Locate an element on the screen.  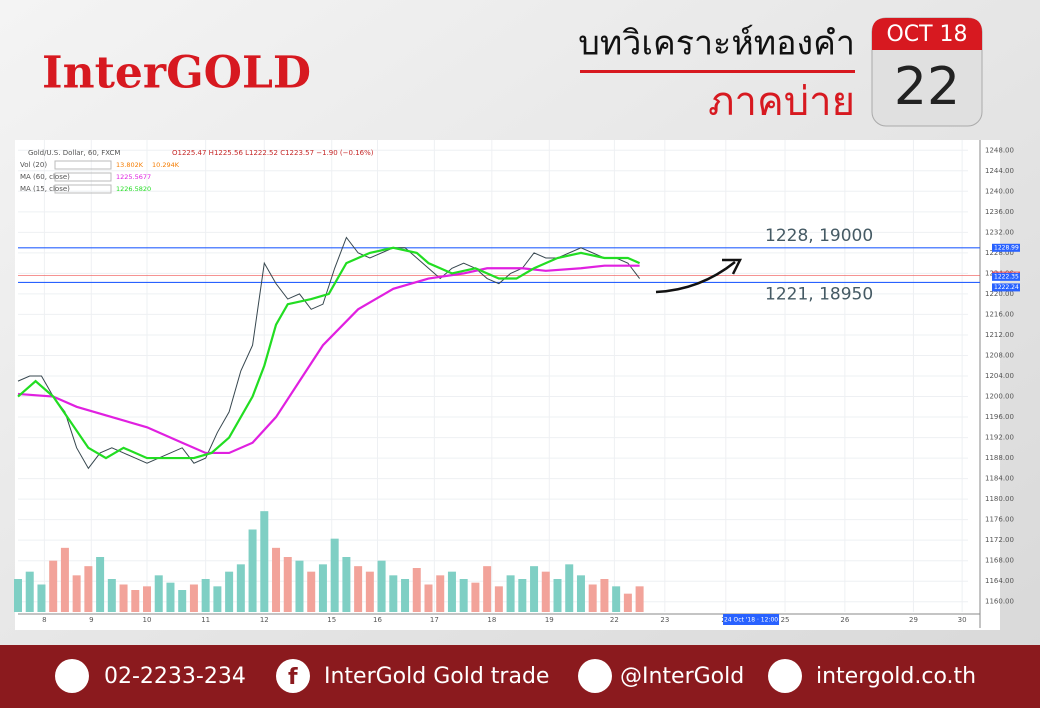
brand: InterGOLD is located at coordinates (176, 73).